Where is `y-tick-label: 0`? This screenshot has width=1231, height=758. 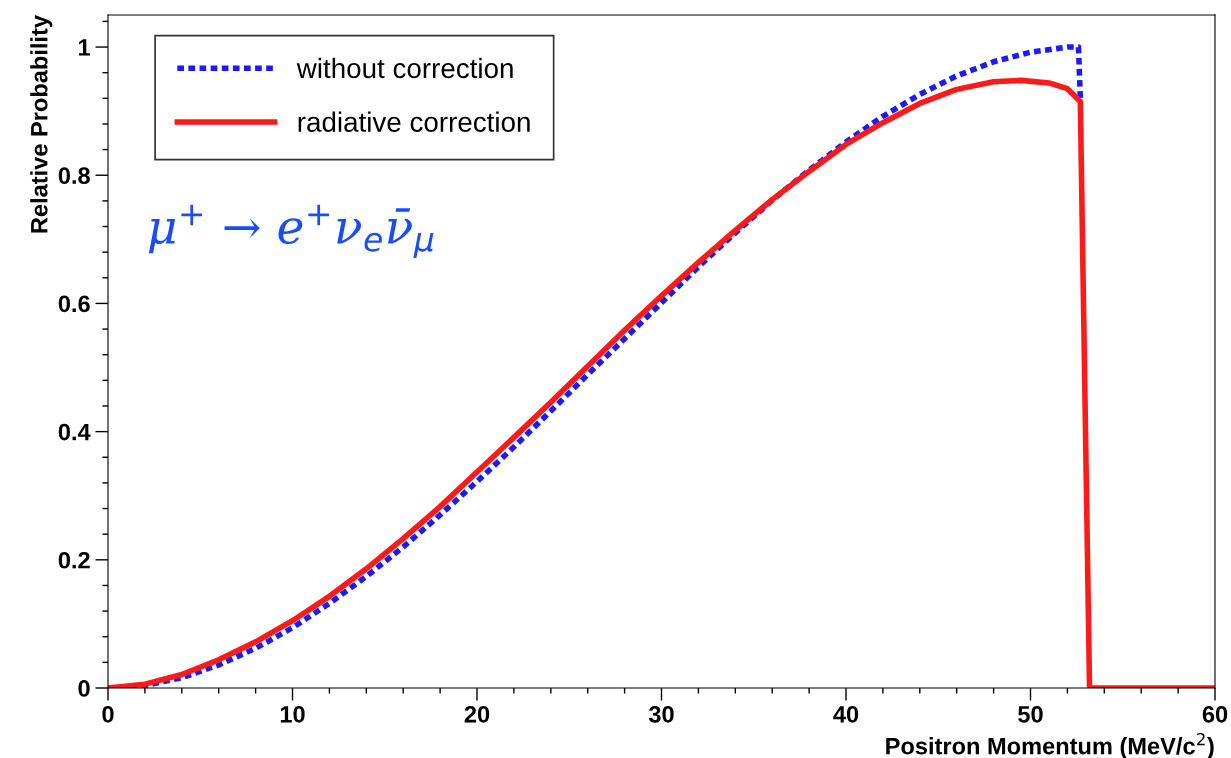
y-tick-label: 0 is located at coordinates (84, 688).